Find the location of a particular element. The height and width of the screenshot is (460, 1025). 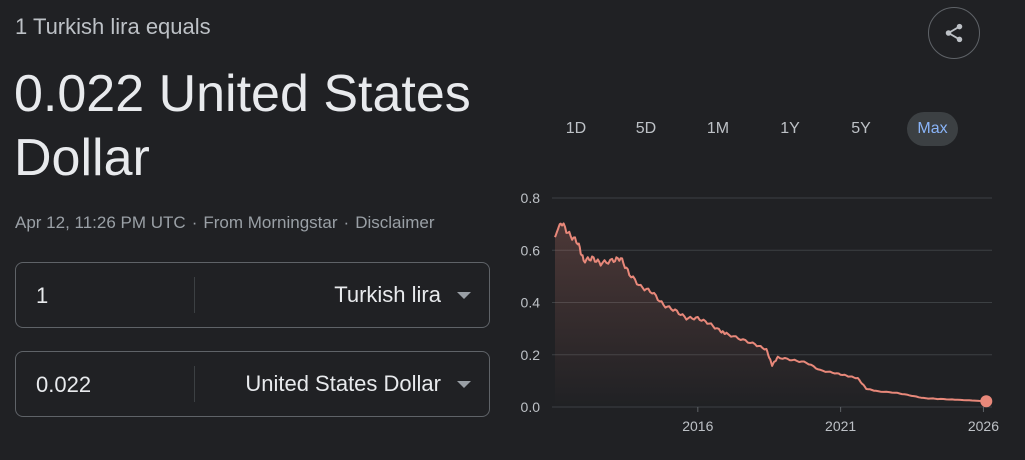

y-tick-label: 0.0 is located at coordinates (531, 407).